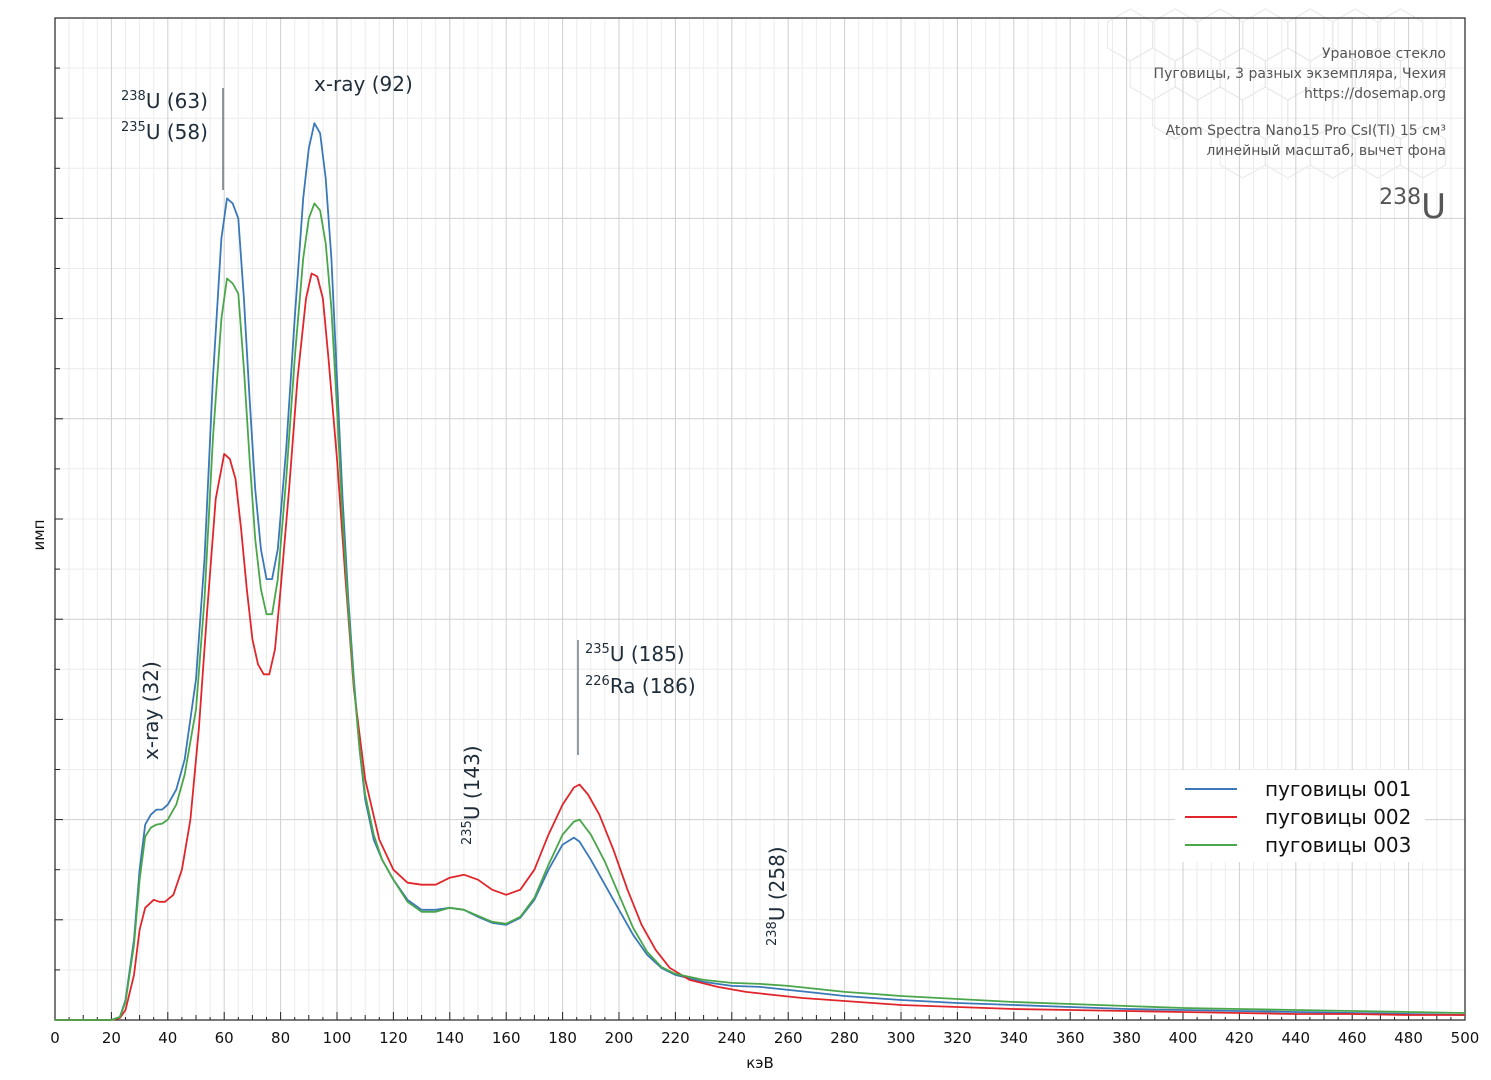 The width and height of the screenshot is (1491, 1080). Describe the element at coordinates (164, 101) in the screenshot. I see `annotation-u238-63: 238U (63)` at that location.